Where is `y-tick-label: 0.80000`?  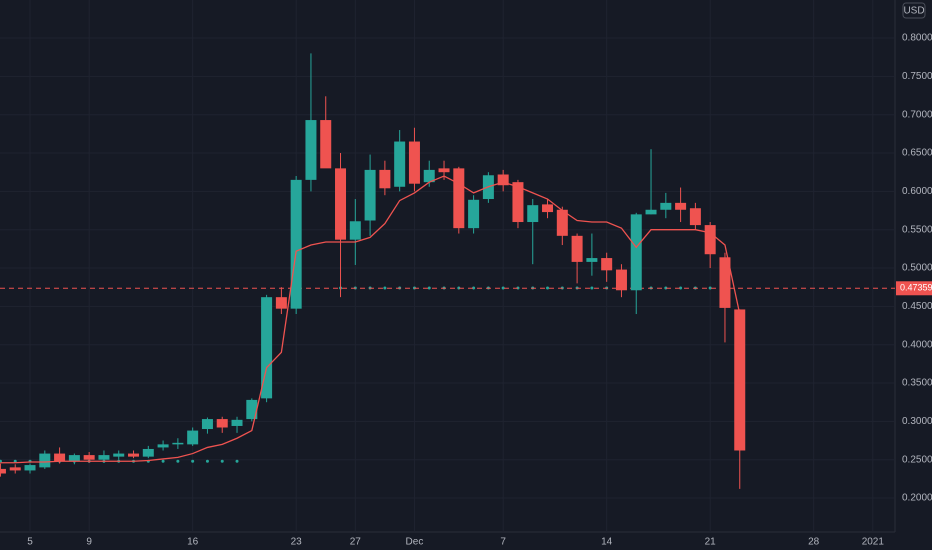
y-tick-label: 0.80000 is located at coordinates (917, 38).